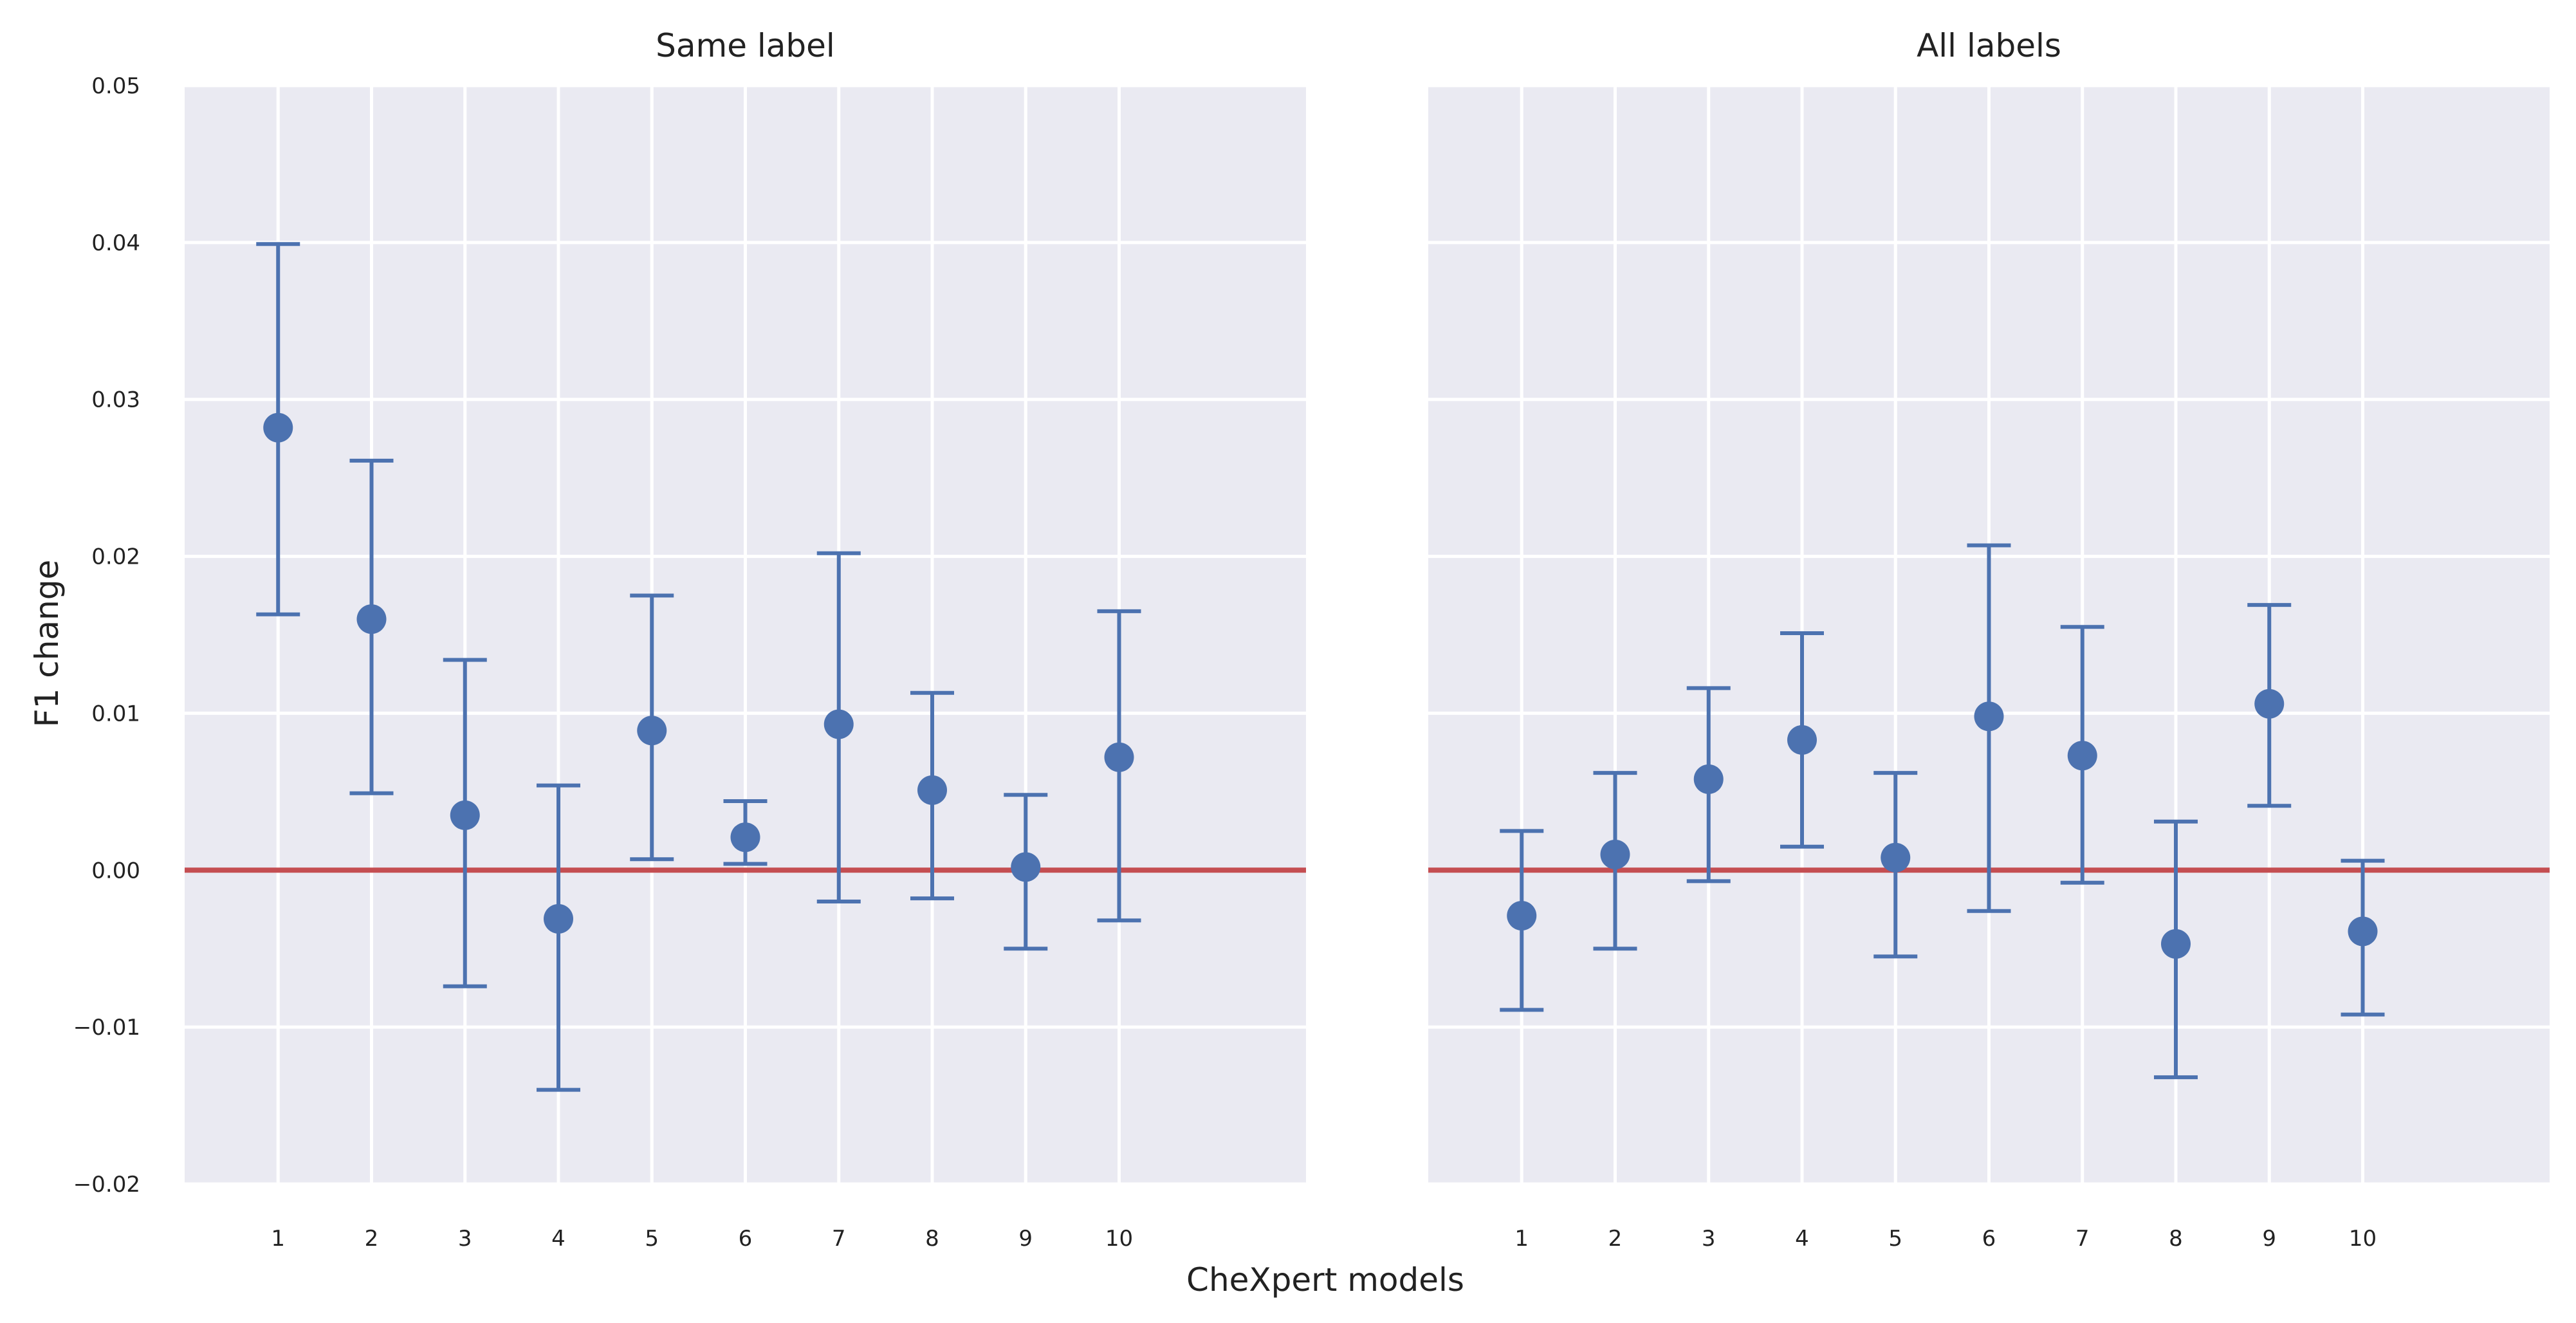  I want to click on y-tick-label: −0.02, so click(106, 1185).